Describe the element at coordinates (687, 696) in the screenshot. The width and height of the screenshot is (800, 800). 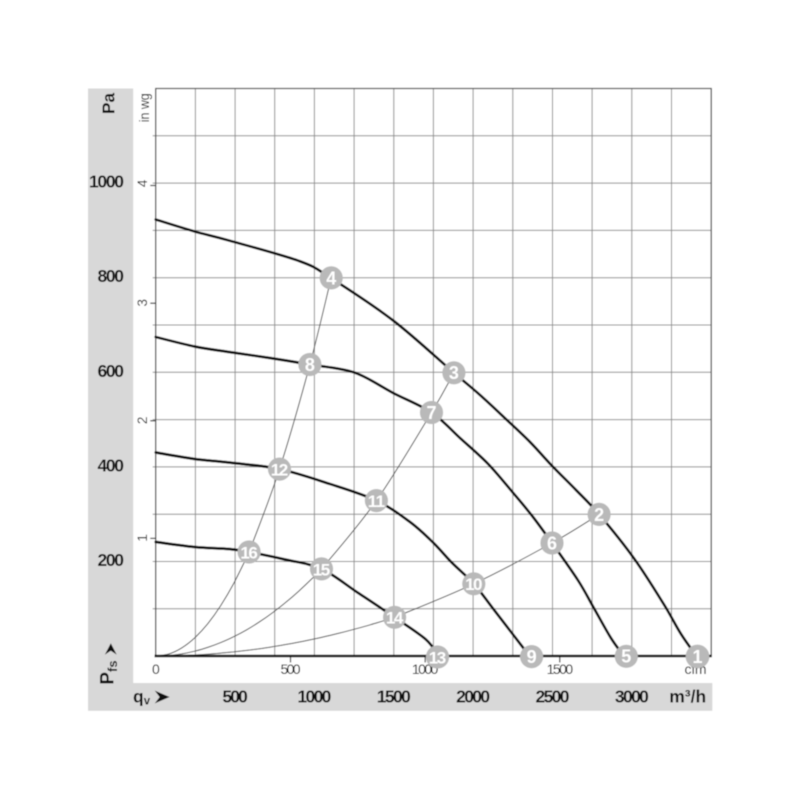
I see `svg-text: m³/h` at that location.